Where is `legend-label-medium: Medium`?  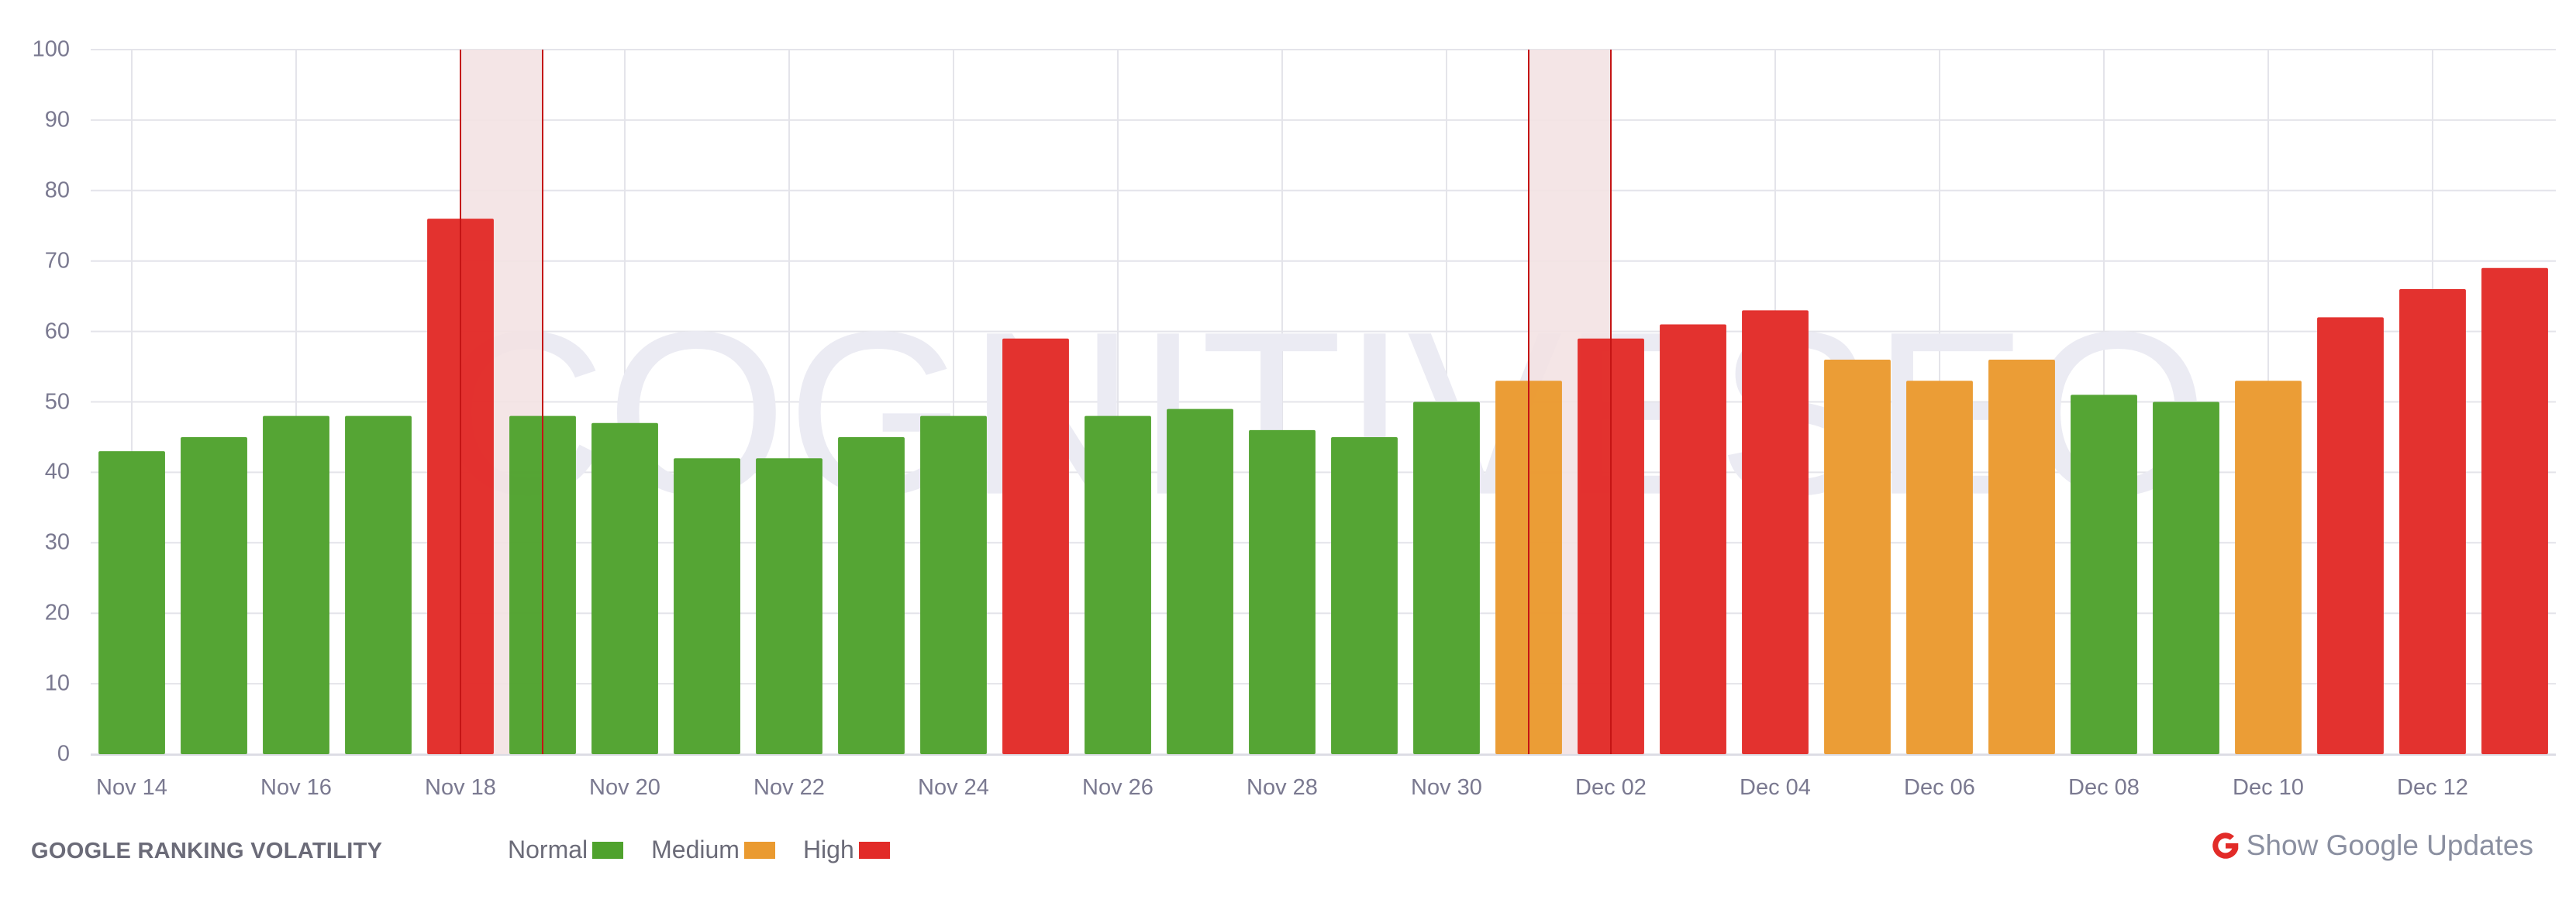
legend-label-medium: Medium is located at coordinates (695, 849).